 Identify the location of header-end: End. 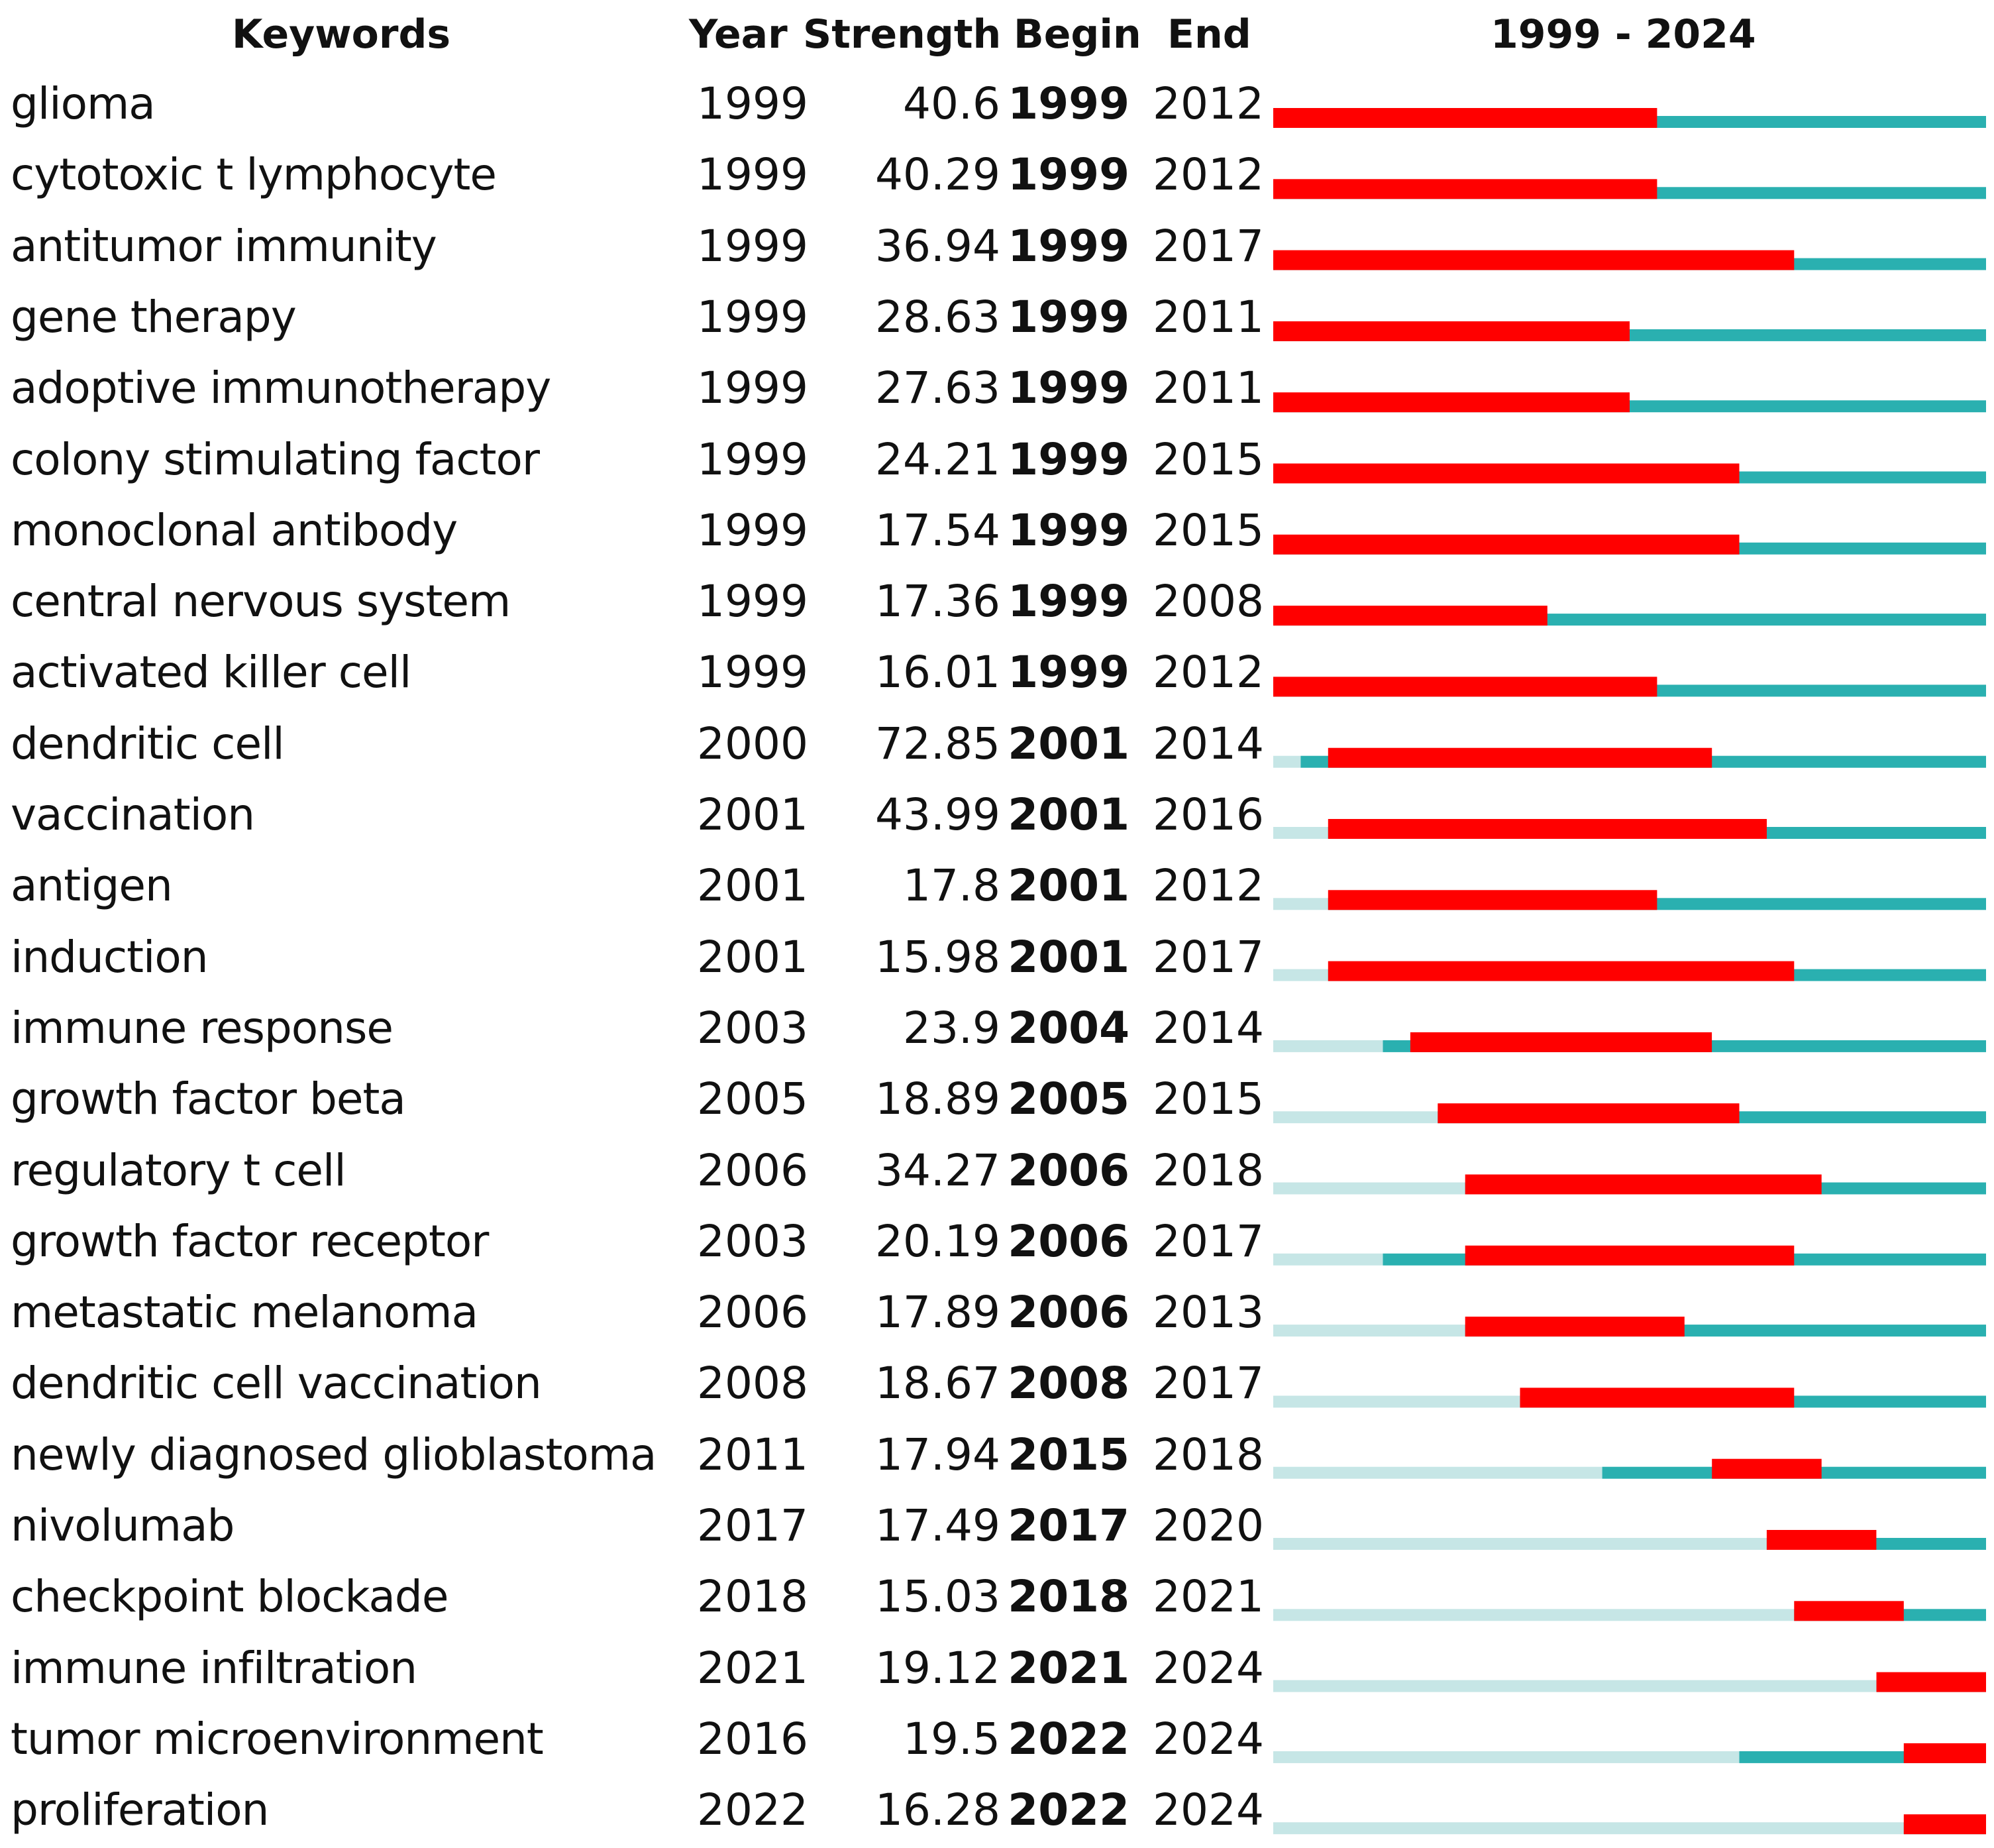
(1209, 34).